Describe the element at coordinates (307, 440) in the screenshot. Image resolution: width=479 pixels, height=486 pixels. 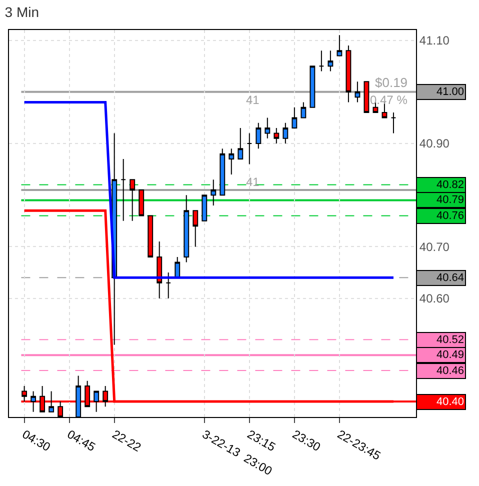
I see `x-tick-label: 23:30` at that location.